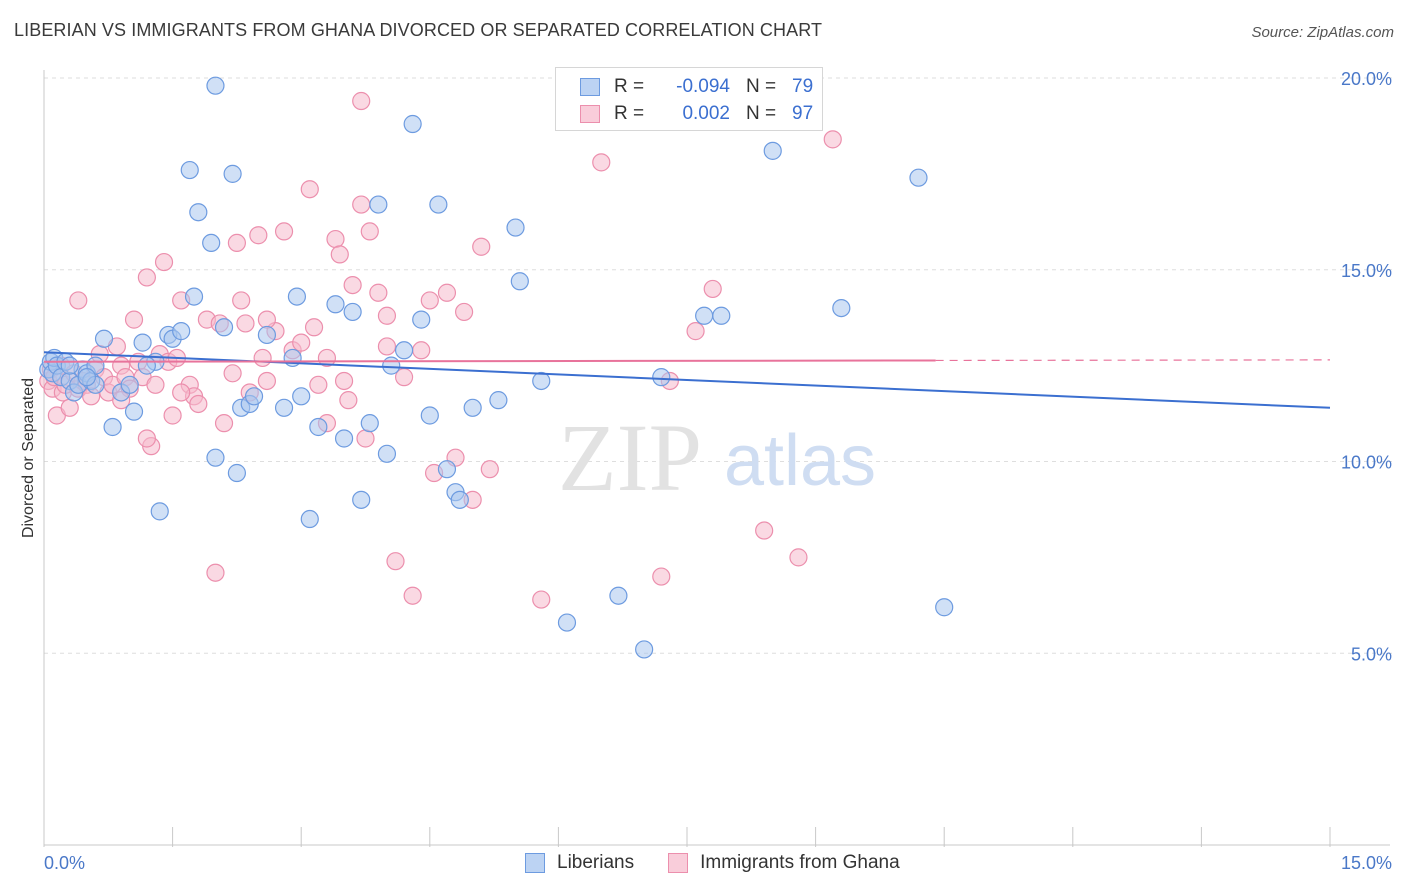  What do you see at coordinates (1366, 366) in the screenshot?
I see `y-tick-labels: 5.0% 10.0% 15.0% 20.0%` at bounding box center [1366, 366].